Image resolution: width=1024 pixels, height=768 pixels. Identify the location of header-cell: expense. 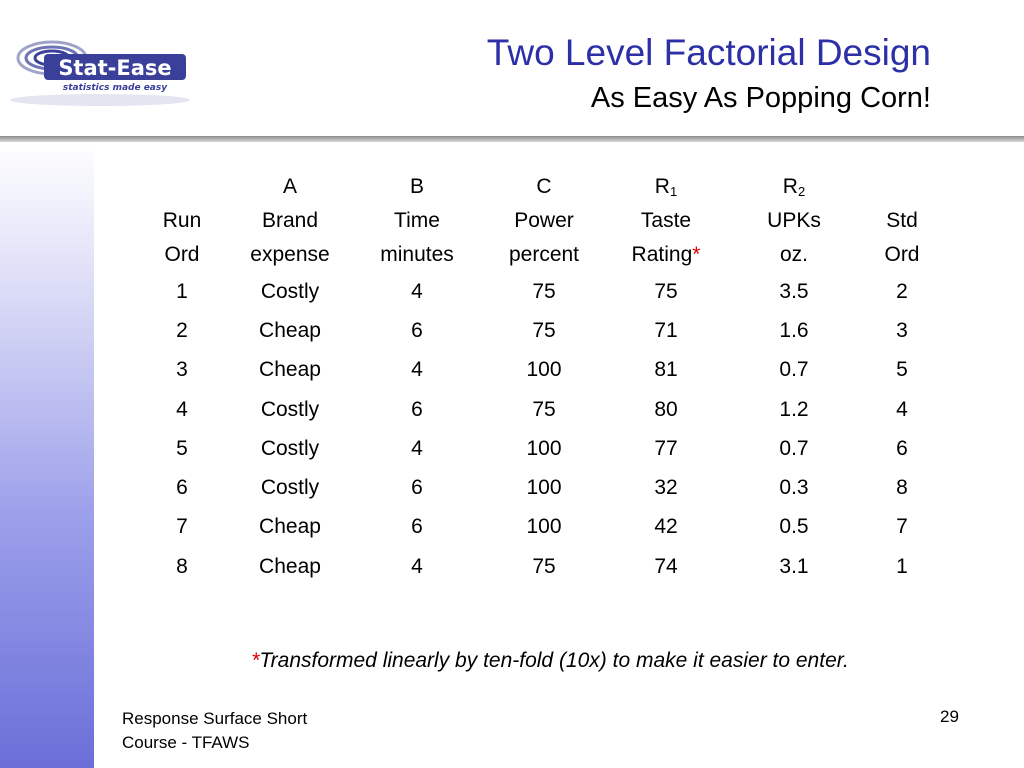
(290, 255).